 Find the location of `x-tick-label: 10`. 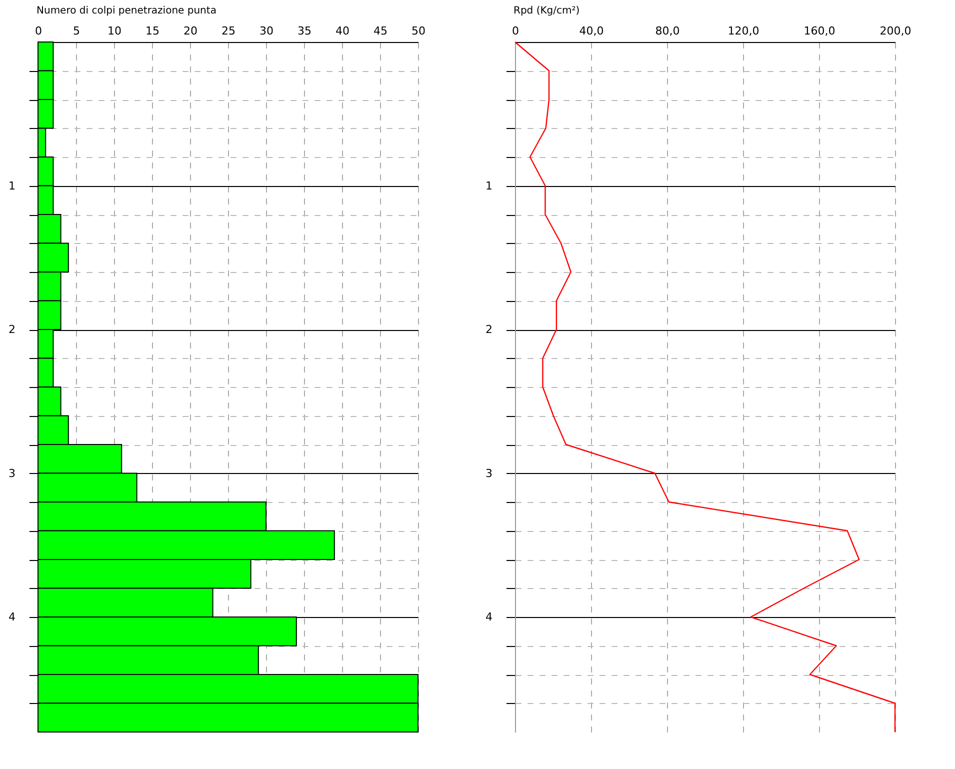

x-tick-label: 10 is located at coordinates (115, 31).